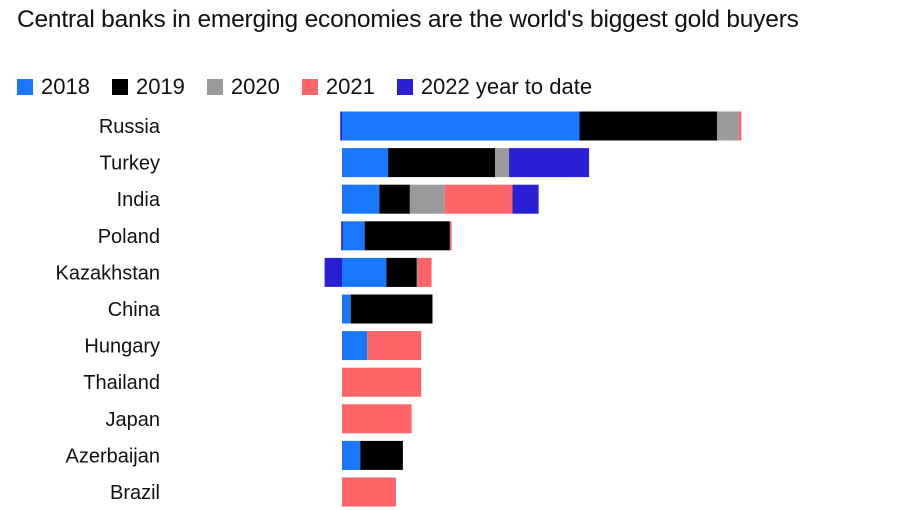  Describe the element at coordinates (351, 455) in the screenshot. I see `bar-segment-azerbaijan-2018` at that location.